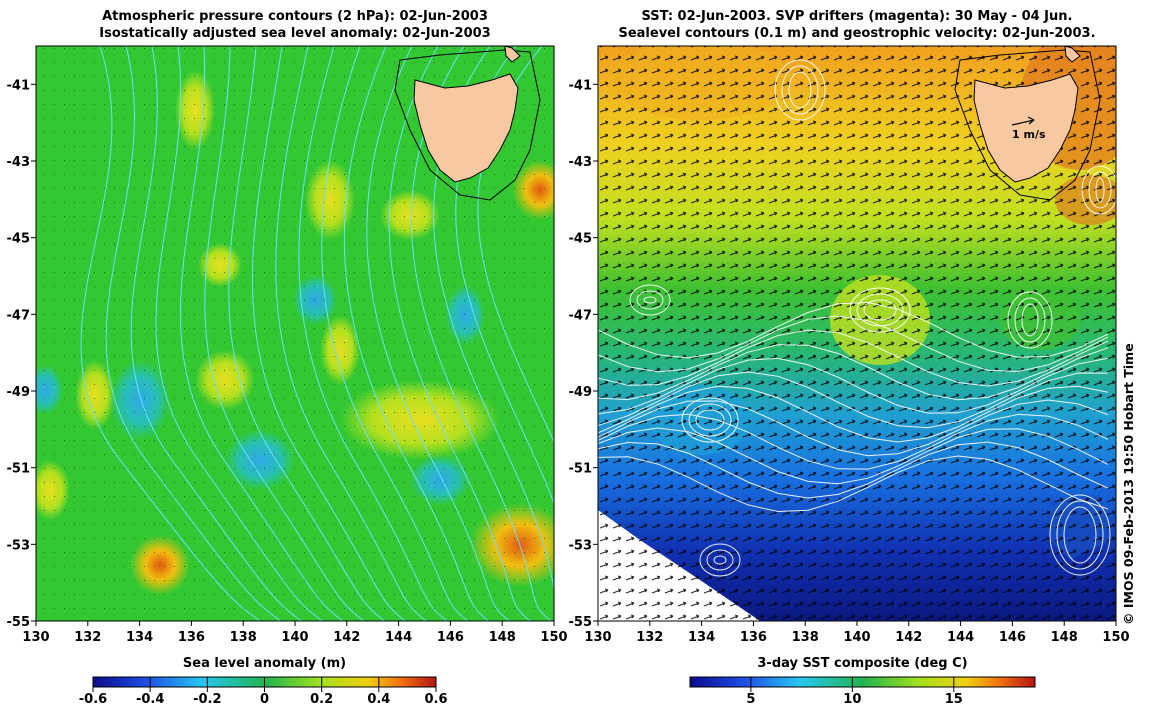 The width and height of the screenshot is (1150, 710). I want to click on x-tick-label: 150, so click(553, 637).